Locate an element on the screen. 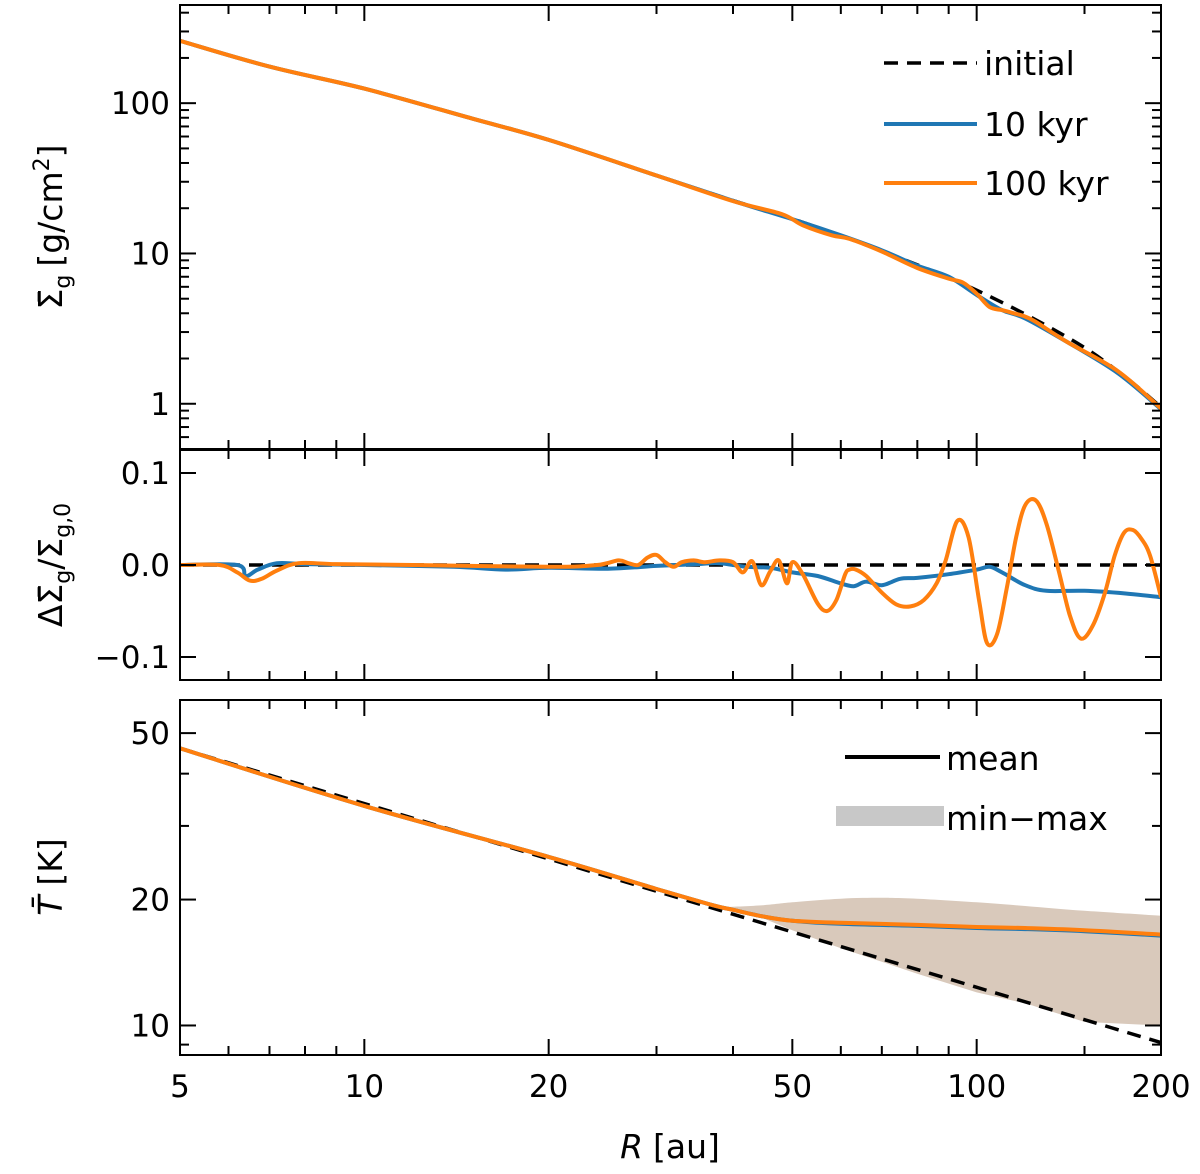 The width and height of the screenshot is (1200, 1174). series-mean-line is located at coordinates (670, 841).